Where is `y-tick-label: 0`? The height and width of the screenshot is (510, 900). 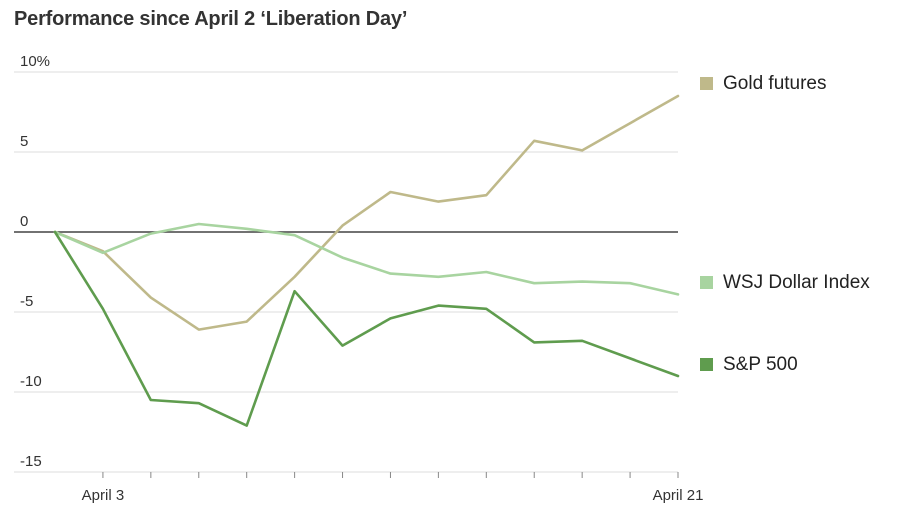 y-tick-label: 0 is located at coordinates (24, 221).